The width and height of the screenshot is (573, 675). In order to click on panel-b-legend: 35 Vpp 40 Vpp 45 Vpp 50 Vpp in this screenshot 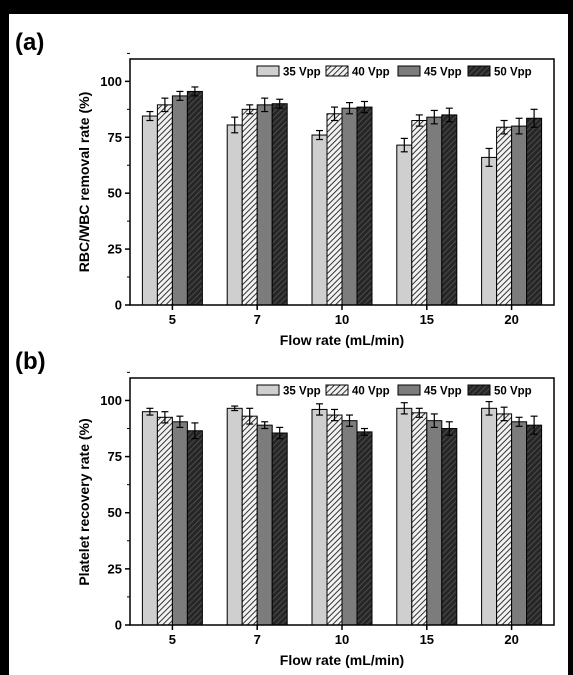, I will do `click(394, 391)`.